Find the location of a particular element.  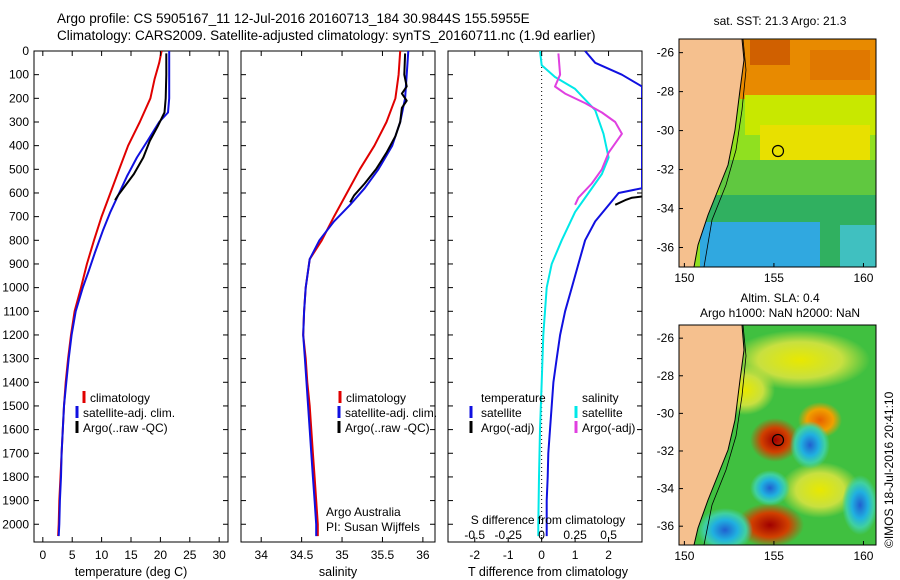

series-temperature-satellite is located at coordinates (593, 294).